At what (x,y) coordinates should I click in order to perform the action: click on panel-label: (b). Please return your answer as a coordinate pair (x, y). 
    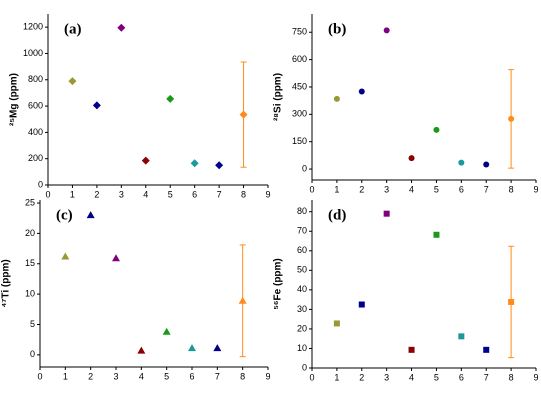
    Looking at the image, I should click on (337, 29).